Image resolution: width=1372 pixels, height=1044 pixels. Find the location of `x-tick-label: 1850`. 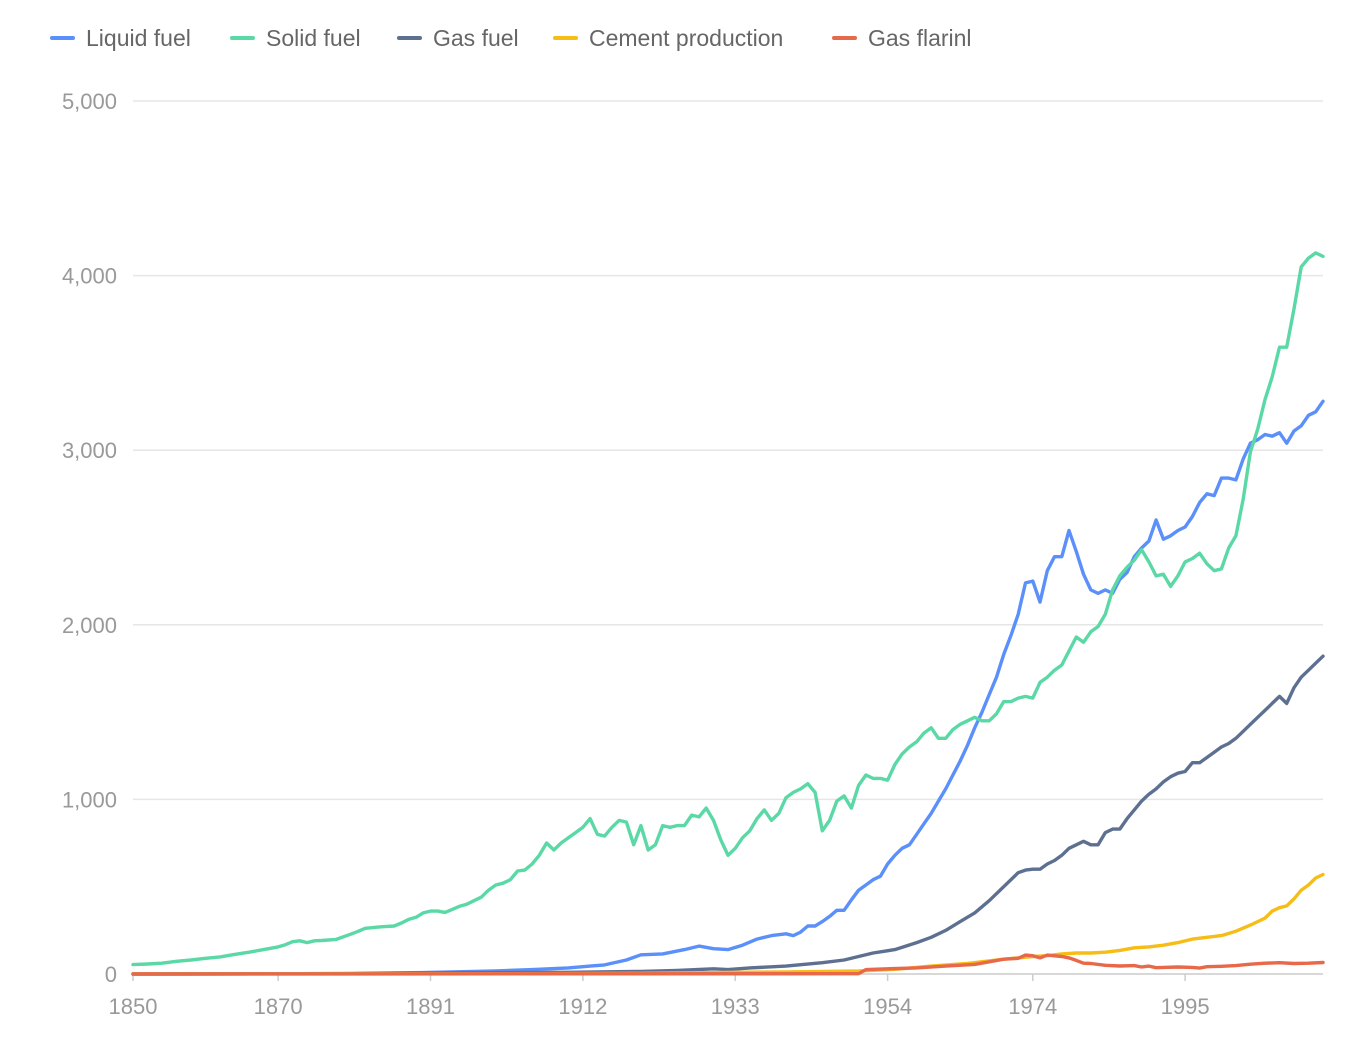

x-tick-label: 1850 is located at coordinates (133, 1006).